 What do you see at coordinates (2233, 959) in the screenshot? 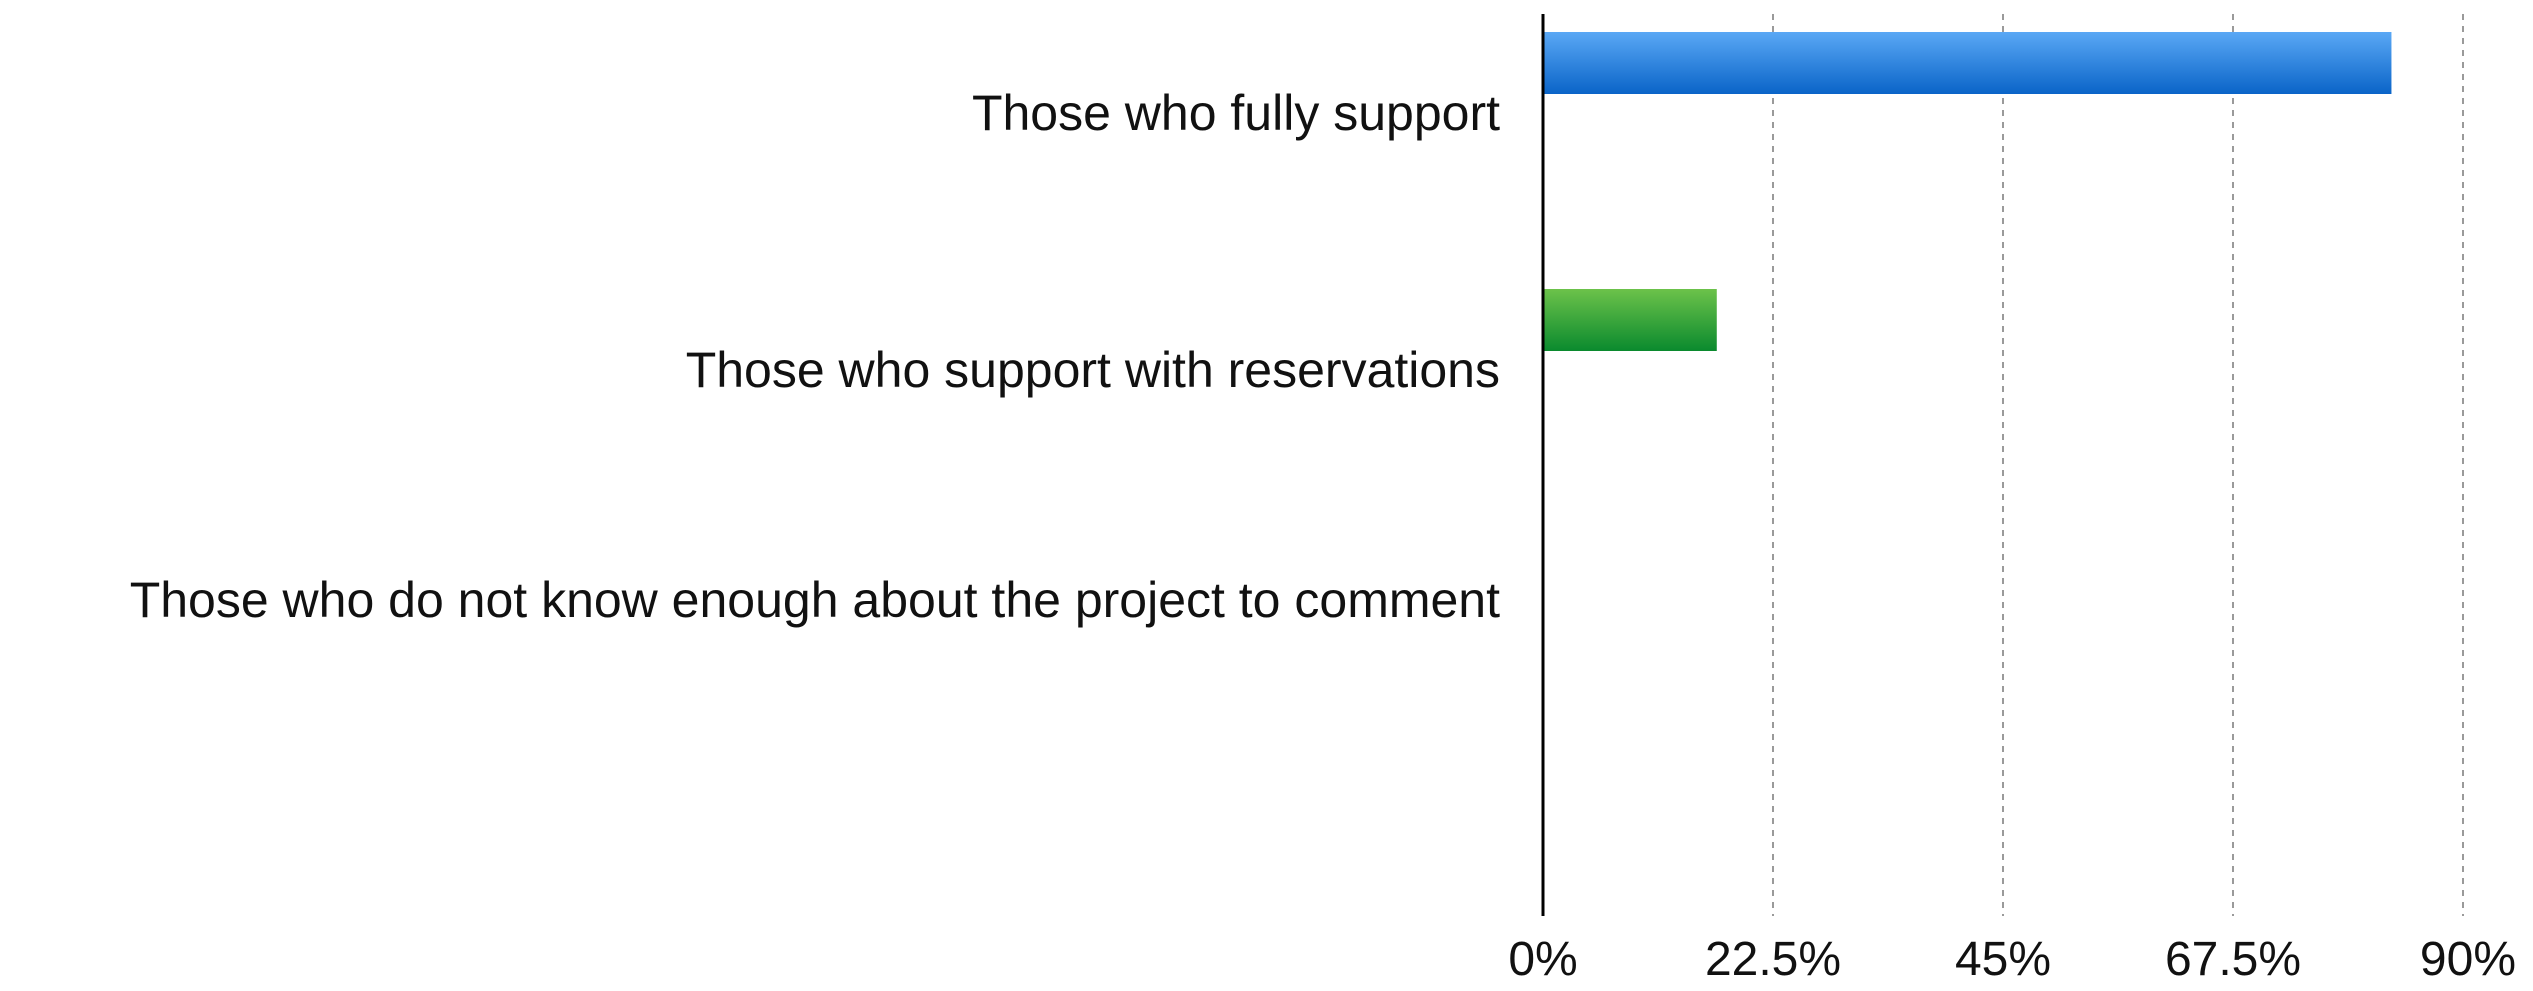
I see `x-tick-label-3: 67.5%` at bounding box center [2233, 959].